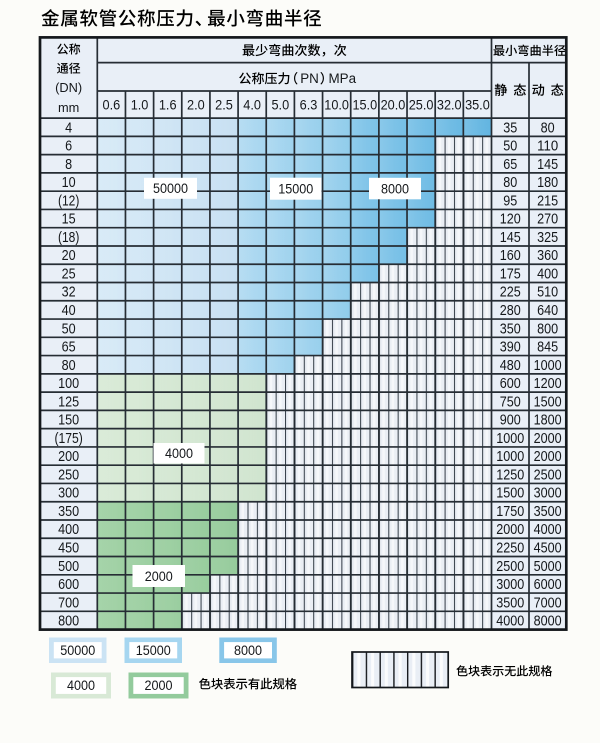 Image resolution: width=600 pixels, height=743 pixels. I want to click on svg-text: 6000, so click(548, 585).